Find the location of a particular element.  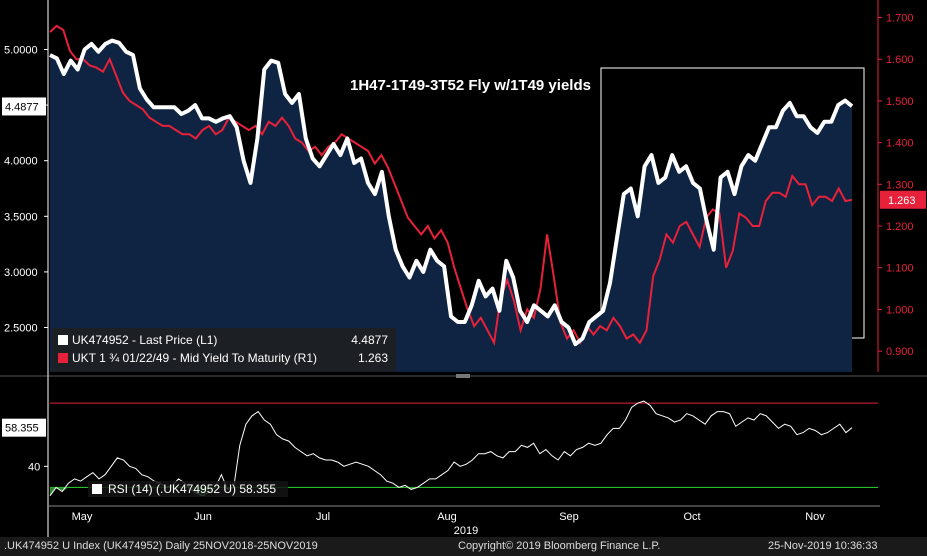

x-tick-label: Sep is located at coordinates (569, 517).